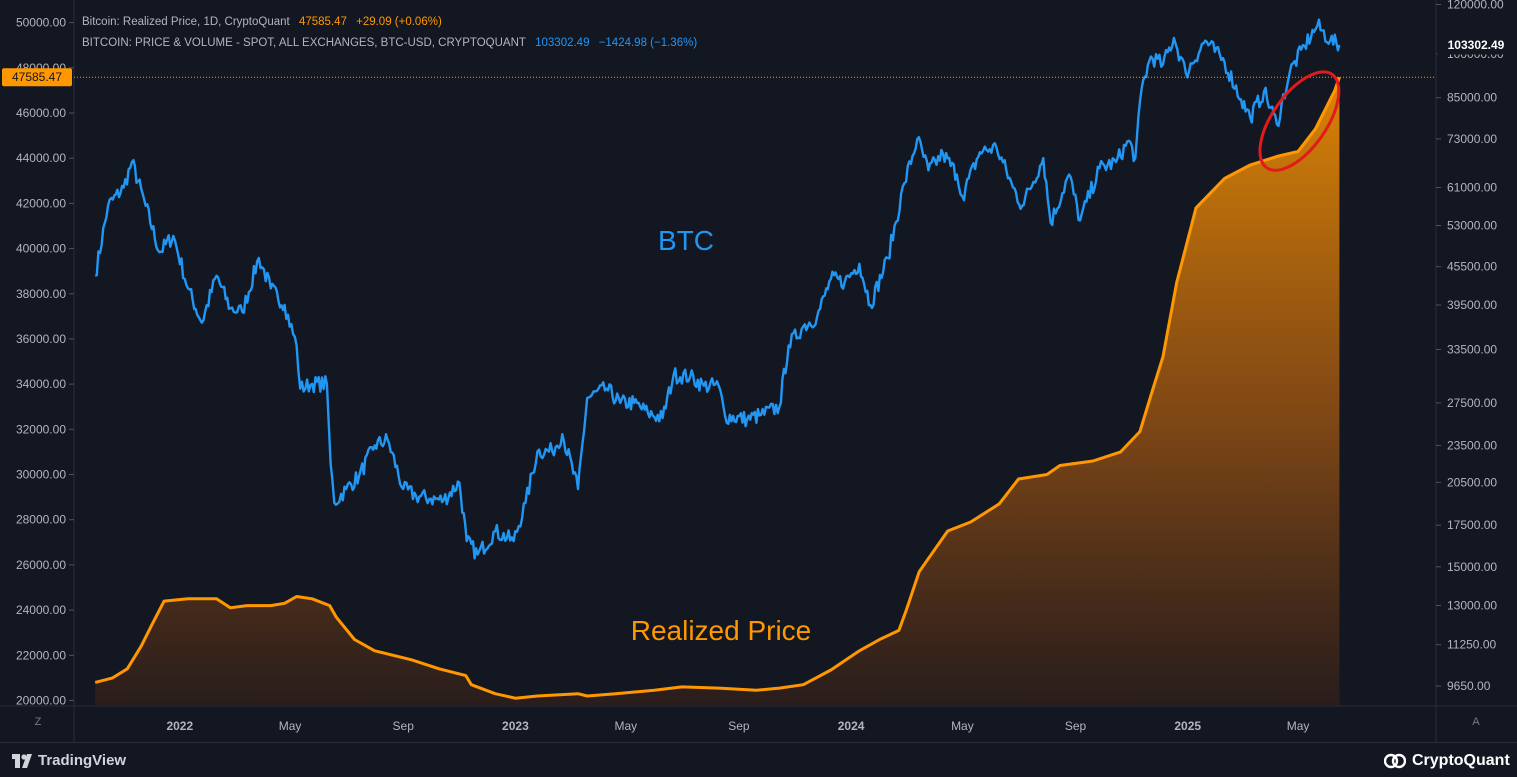 This screenshot has height=777, width=1517. What do you see at coordinates (41, 23) in the screenshot?
I see `left-axis-tick-label: 50000.00` at bounding box center [41, 23].